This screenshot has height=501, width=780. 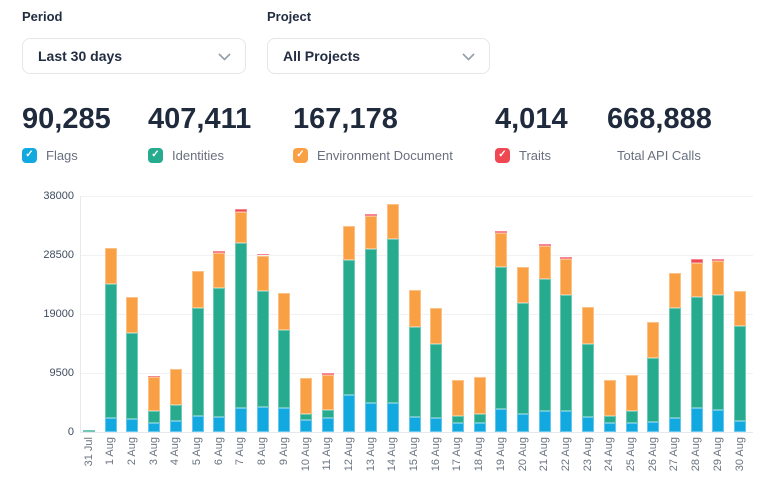 What do you see at coordinates (175, 426) in the screenshot?
I see `flags-bar-4-aug` at bounding box center [175, 426].